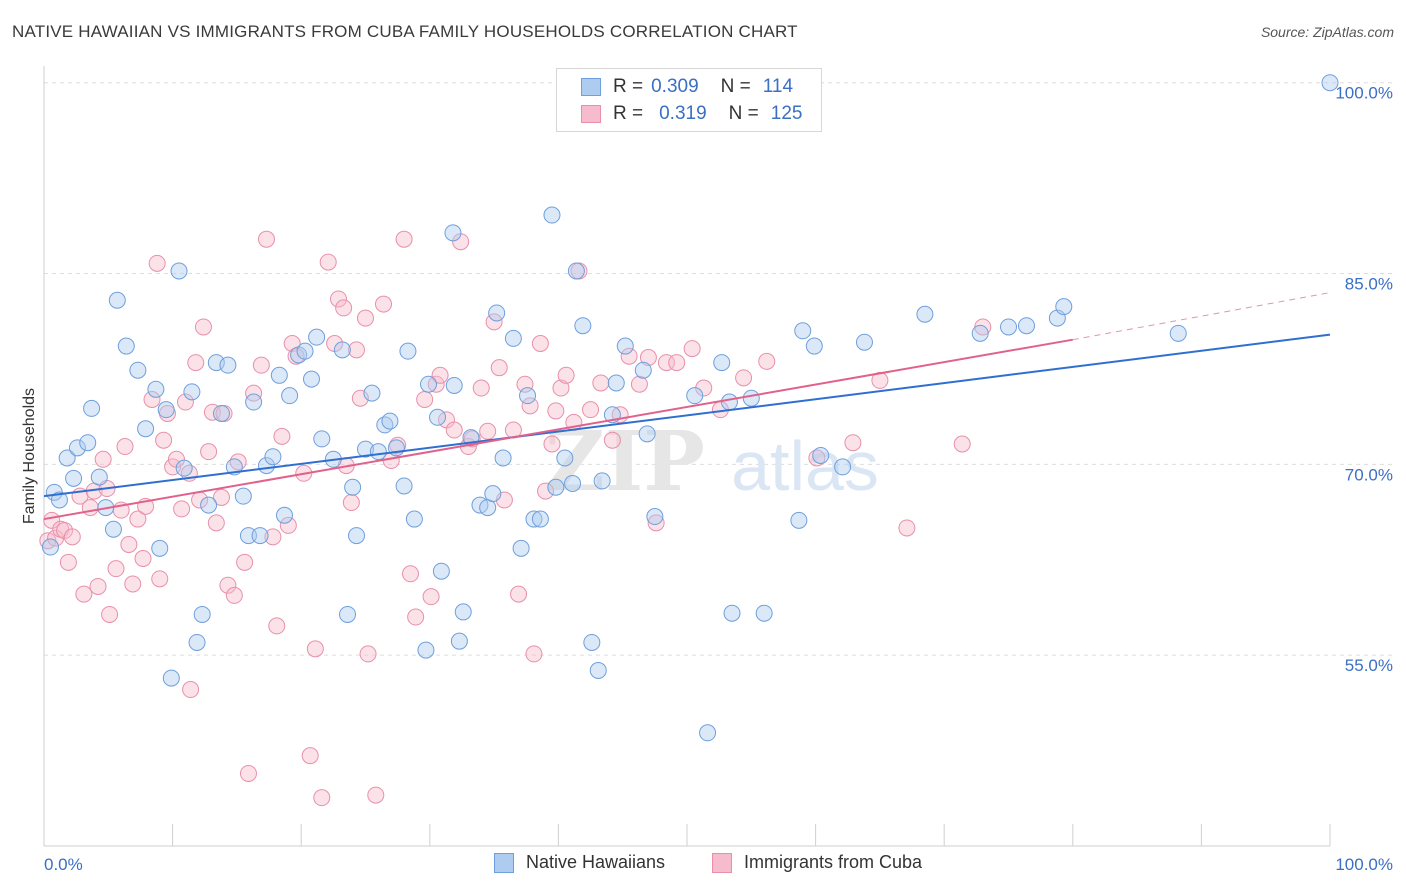 The width and height of the screenshot is (1406, 892). I want to click on legend-r-value: 0.319, so click(683, 113).